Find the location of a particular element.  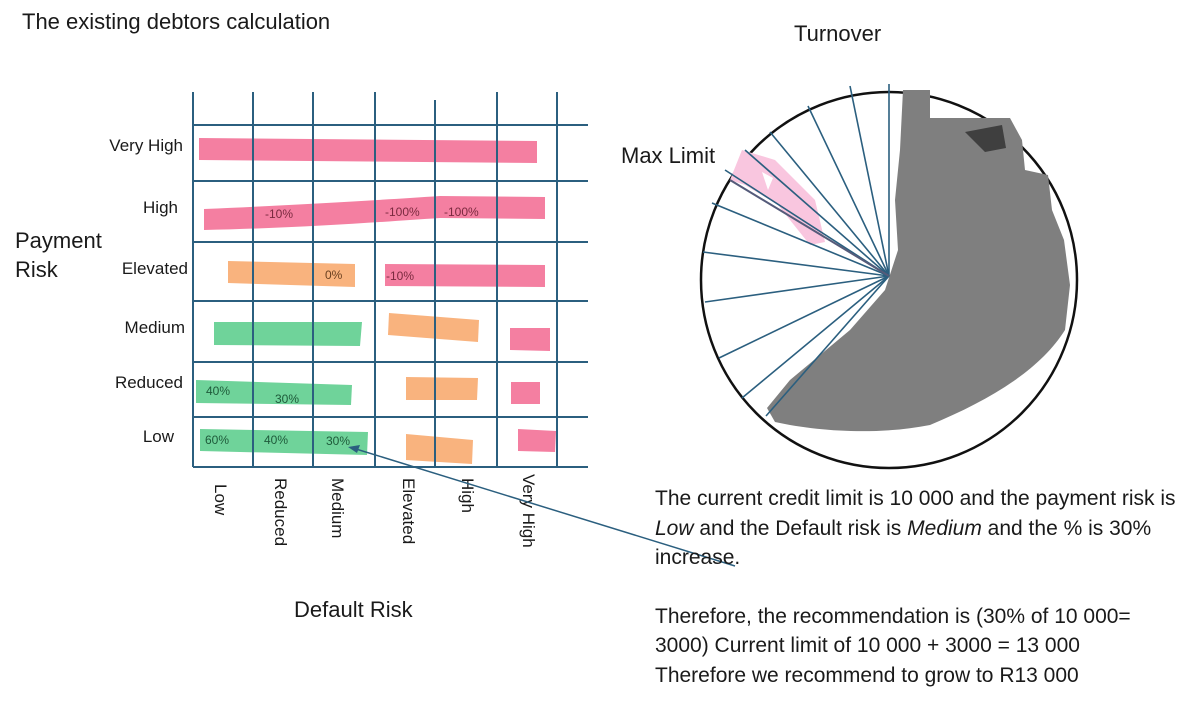

stroke-low-orange is located at coordinates (439, 449).